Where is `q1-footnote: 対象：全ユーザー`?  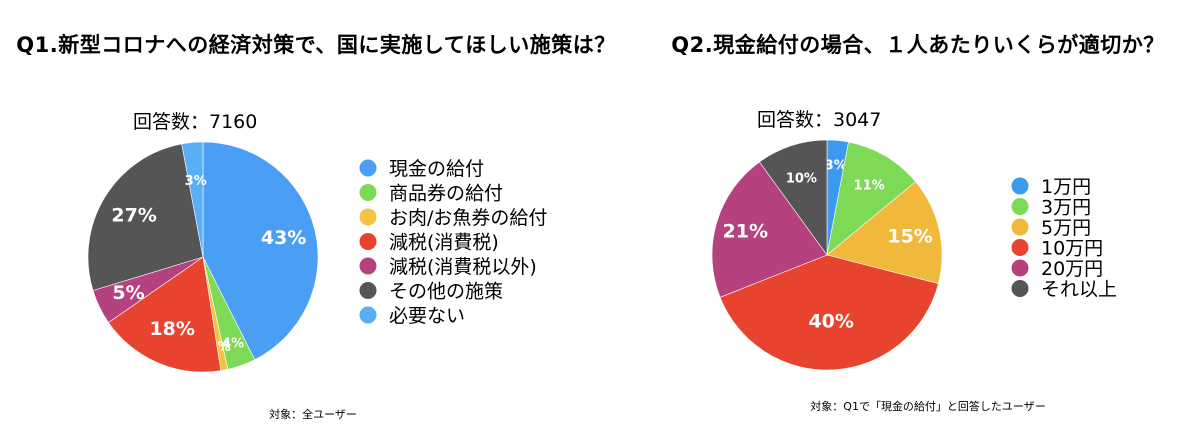 q1-footnote: 対象：全ユーザー is located at coordinates (313, 414).